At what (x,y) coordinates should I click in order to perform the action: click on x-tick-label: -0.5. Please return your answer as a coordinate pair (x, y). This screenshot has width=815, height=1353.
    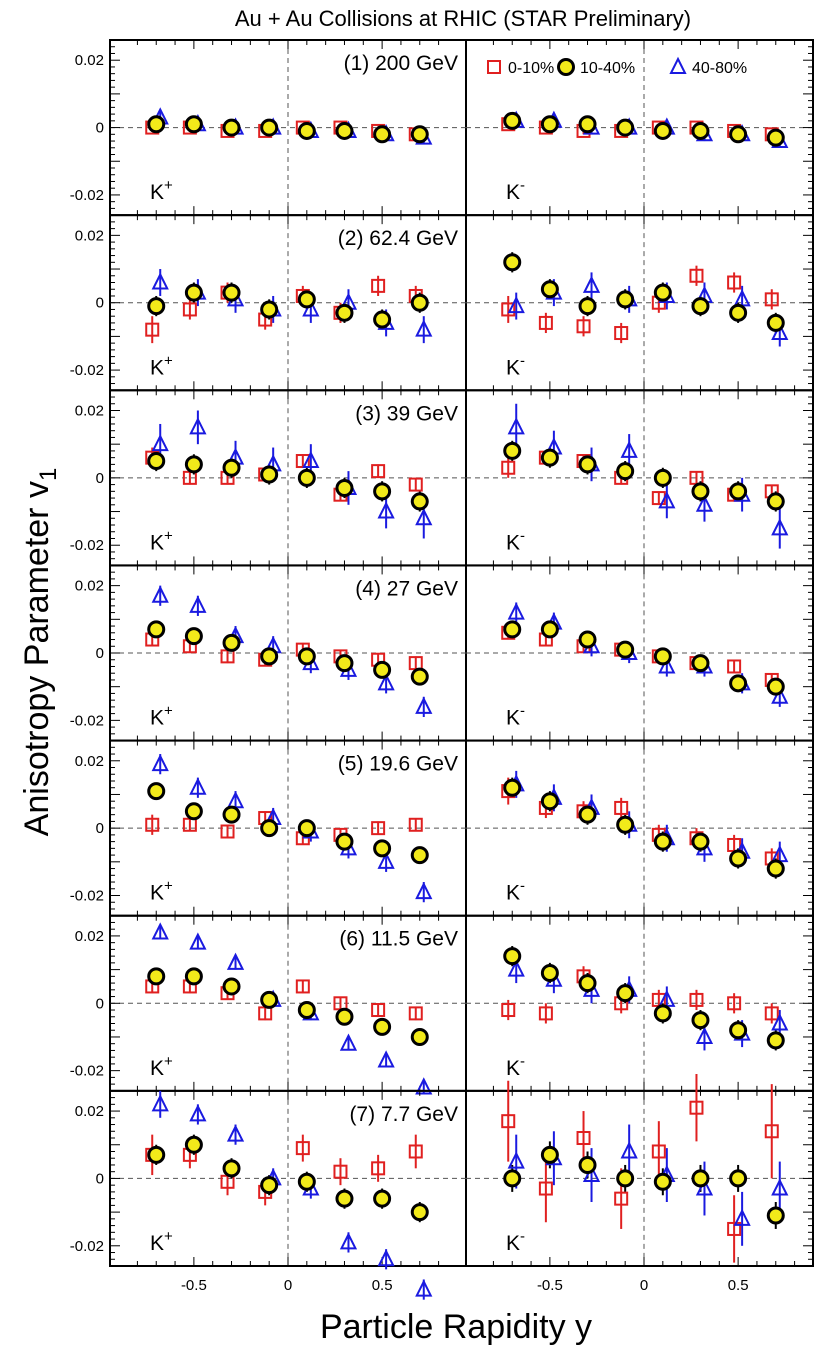
    Looking at the image, I should click on (194, 1285).